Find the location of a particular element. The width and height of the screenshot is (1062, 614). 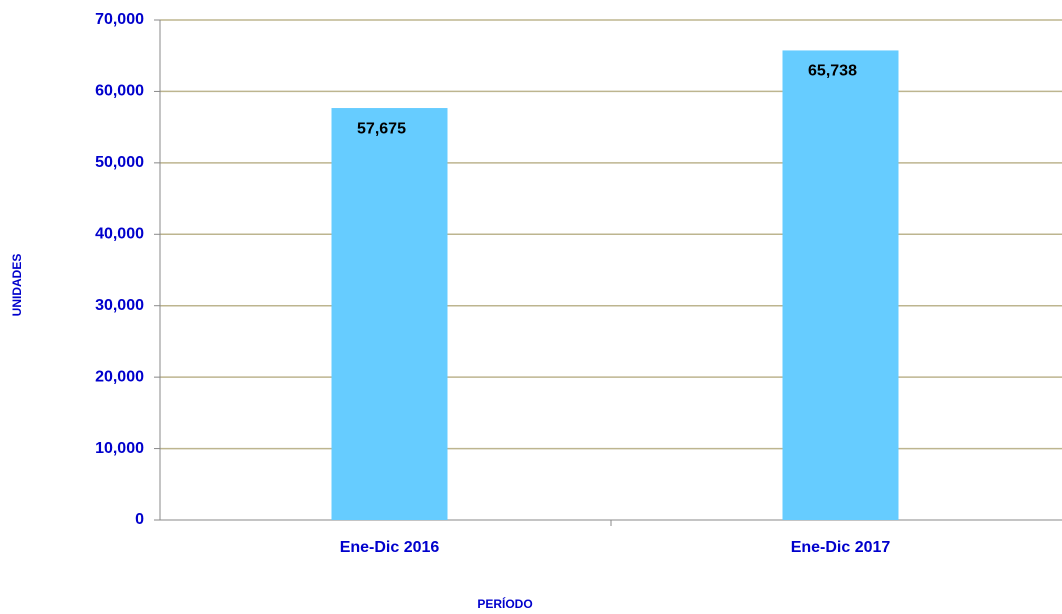

x-tick-label: Ene-Dic 2016 is located at coordinates (390, 547).